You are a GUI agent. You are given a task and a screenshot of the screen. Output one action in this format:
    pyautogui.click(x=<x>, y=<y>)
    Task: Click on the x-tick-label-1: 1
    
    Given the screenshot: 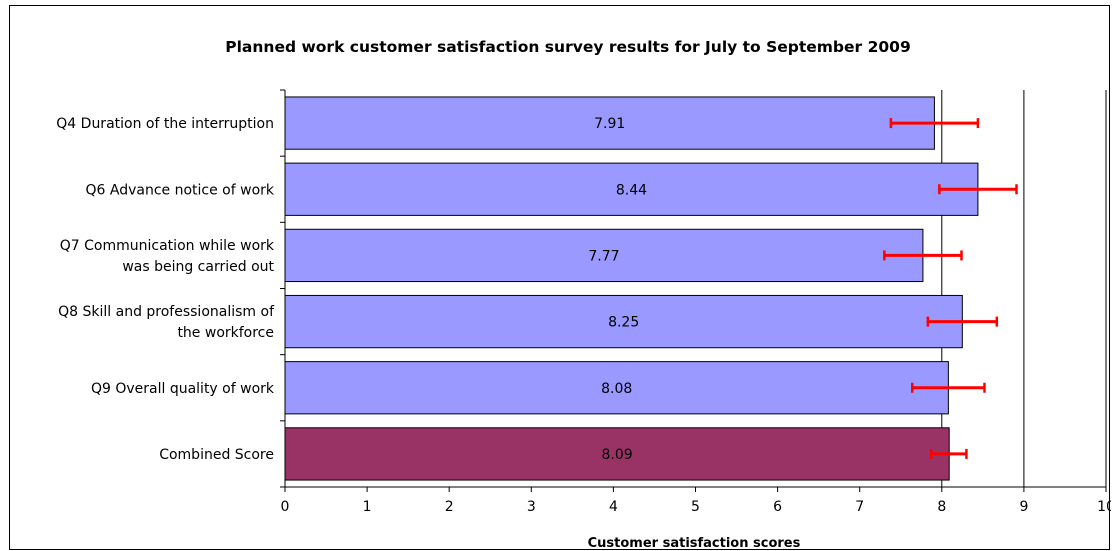 What is the action you would take?
    pyautogui.click(x=367, y=507)
    